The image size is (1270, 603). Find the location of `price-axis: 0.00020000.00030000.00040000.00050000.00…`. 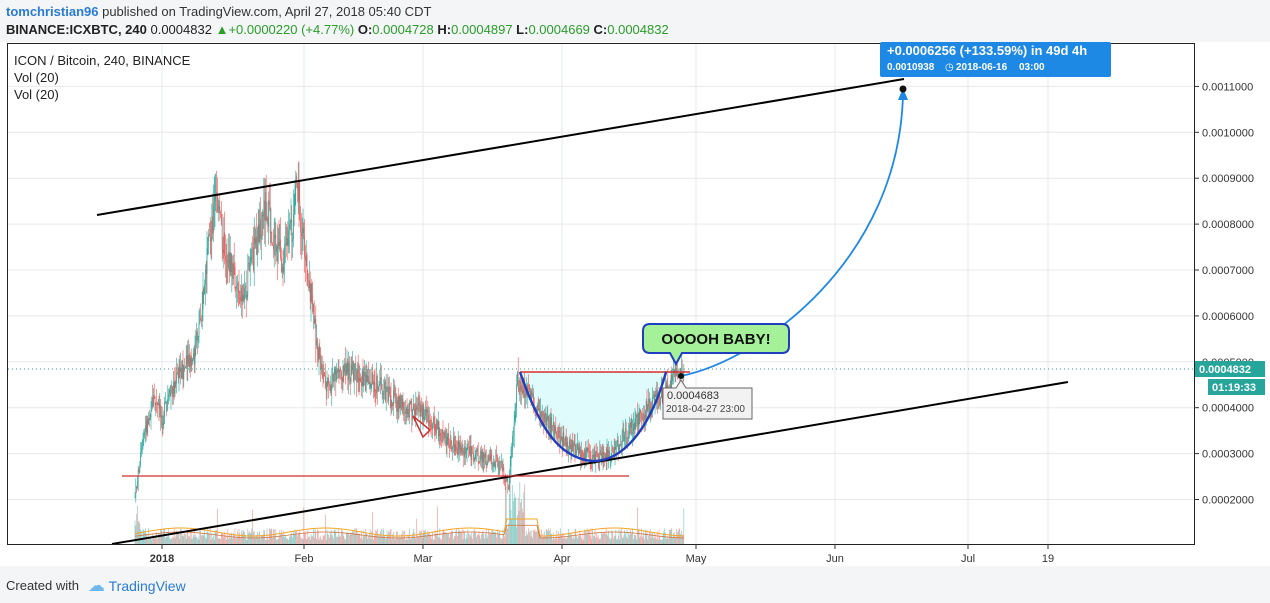

price-axis: 0.00020000.00030000.00040000.00050000.00… is located at coordinates (1224, 294).